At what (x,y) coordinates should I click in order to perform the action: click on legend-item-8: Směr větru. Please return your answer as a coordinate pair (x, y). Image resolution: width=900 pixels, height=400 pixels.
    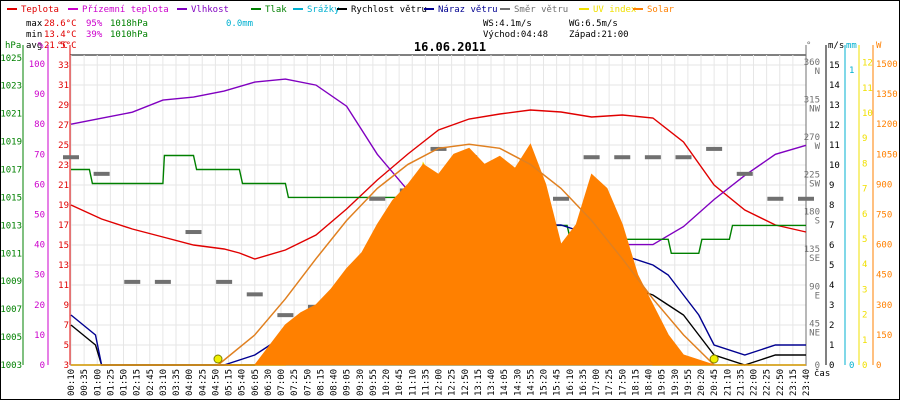
    Looking at the image, I should click on (534, 10).